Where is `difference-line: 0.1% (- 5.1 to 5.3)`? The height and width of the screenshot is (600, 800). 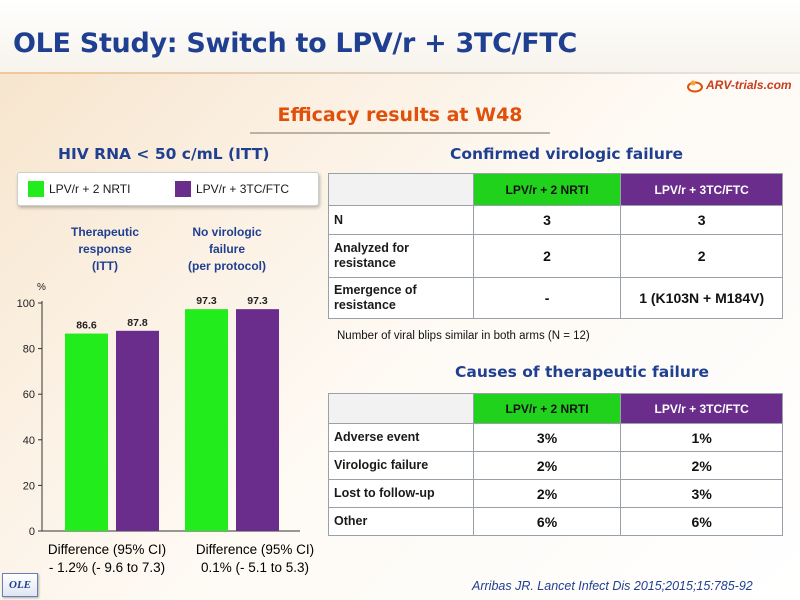
difference-line: 0.1% (- 5.1 to 5.3) is located at coordinates (255, 567).